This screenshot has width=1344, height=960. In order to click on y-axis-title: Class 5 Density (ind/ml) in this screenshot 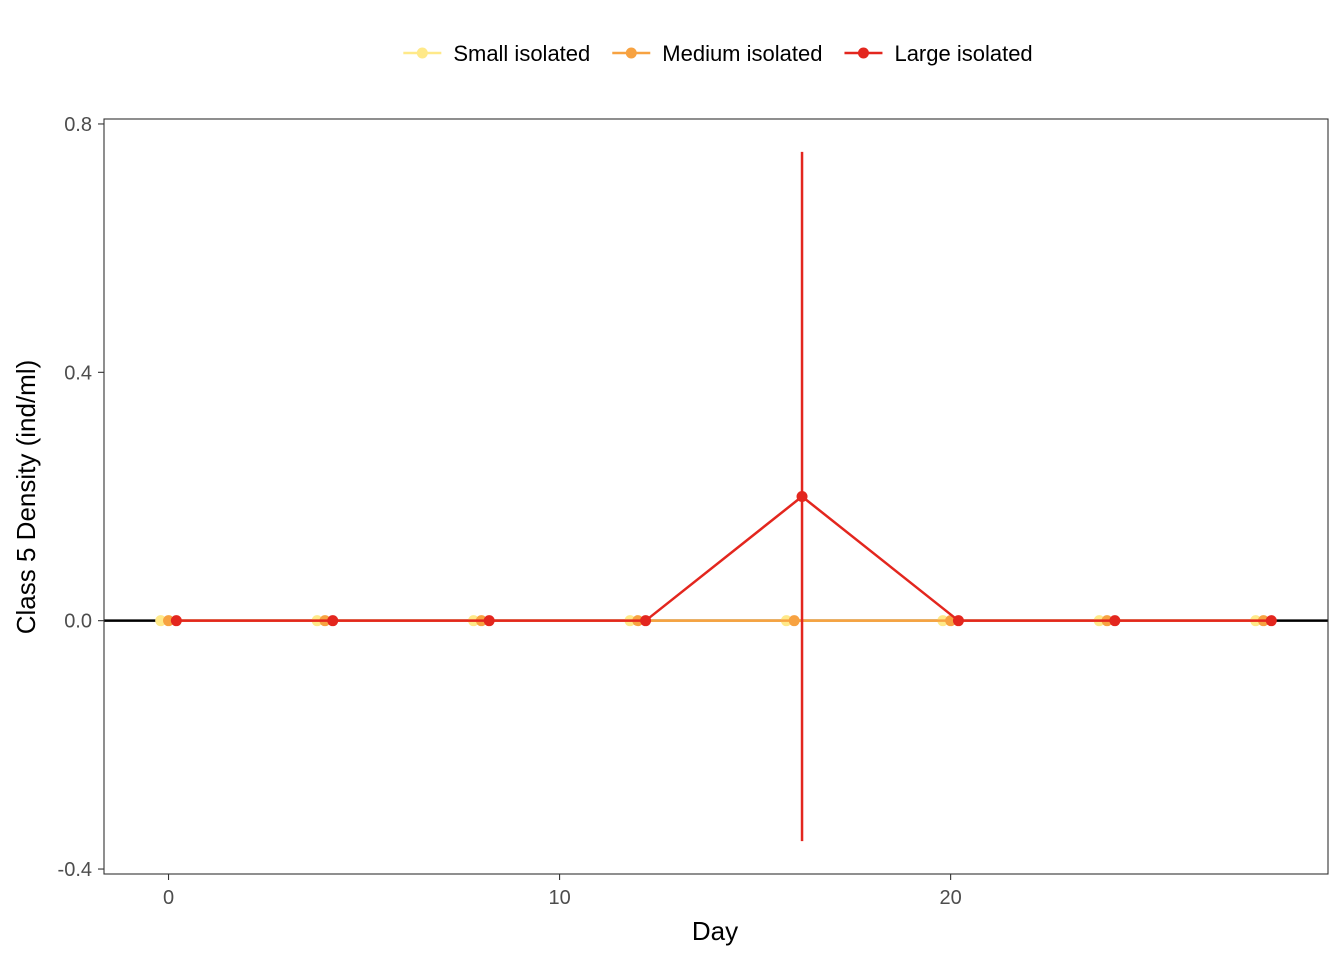, I will do `click(26, 497)`.